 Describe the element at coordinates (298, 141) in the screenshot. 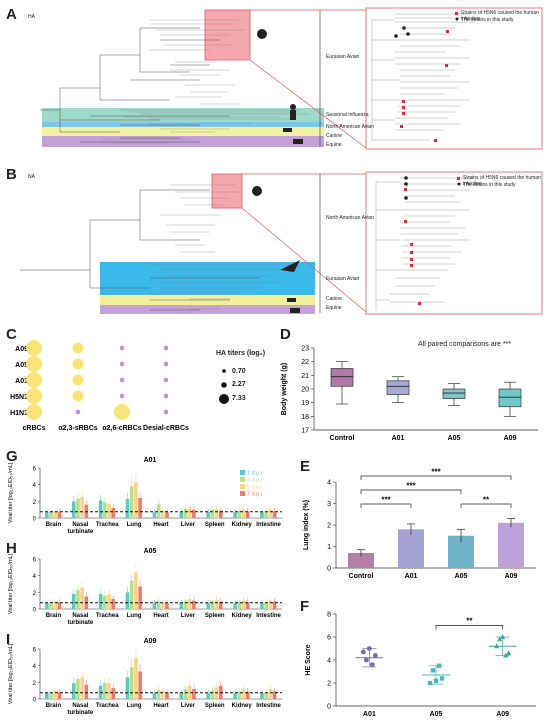

I see `horse-icon` at that location.